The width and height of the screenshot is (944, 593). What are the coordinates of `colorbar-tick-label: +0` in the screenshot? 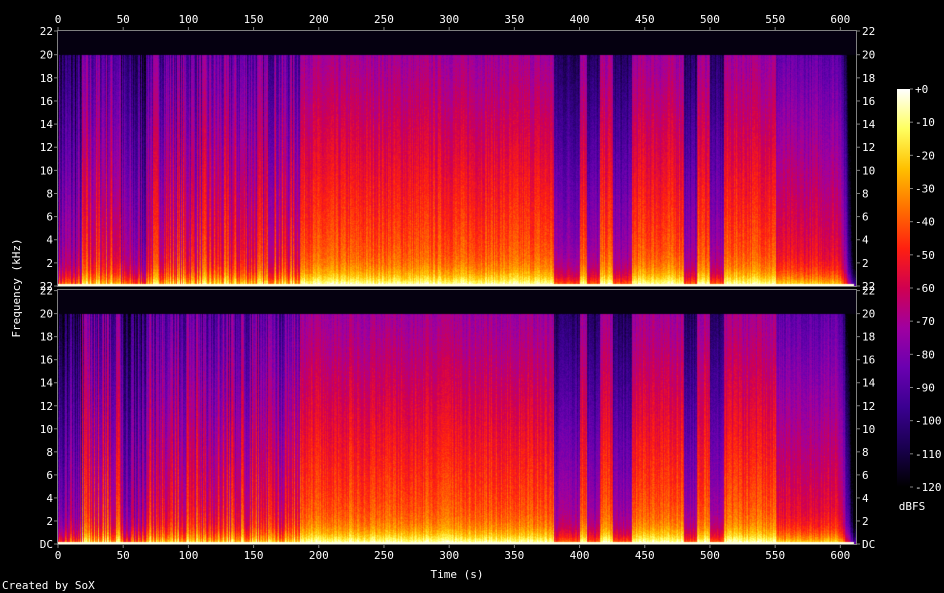 It's located at (921, 89).